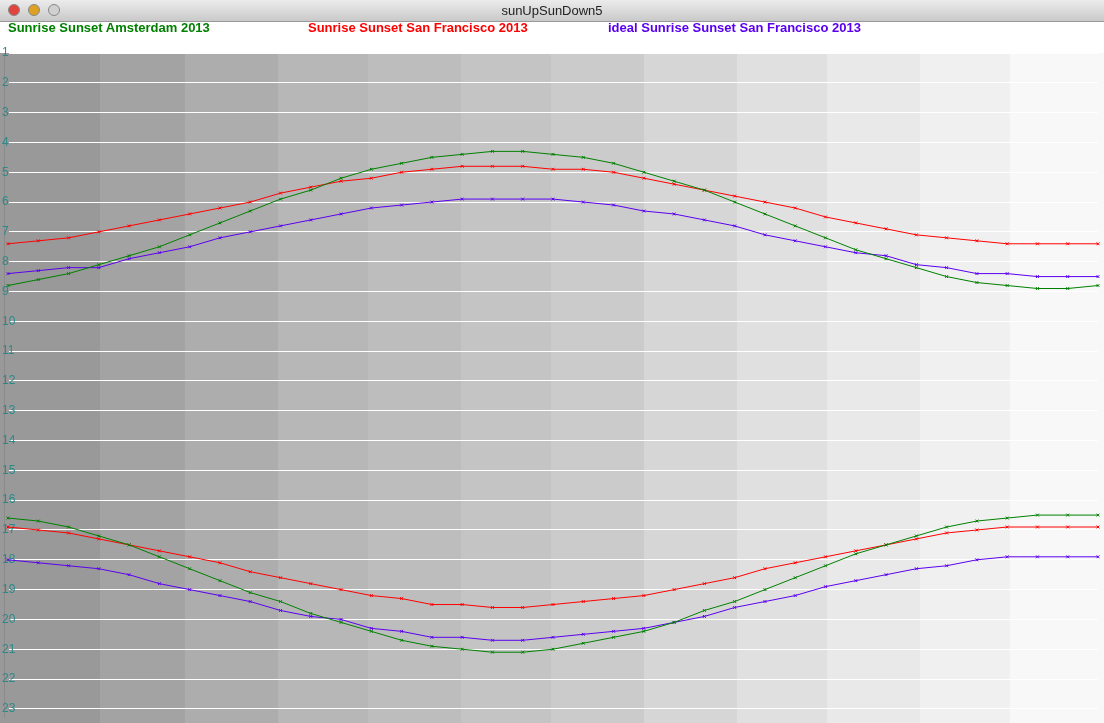  Describe the element at coordinates (9, 469) in the screenshot. I see `y-tick-label: 15` at that location.